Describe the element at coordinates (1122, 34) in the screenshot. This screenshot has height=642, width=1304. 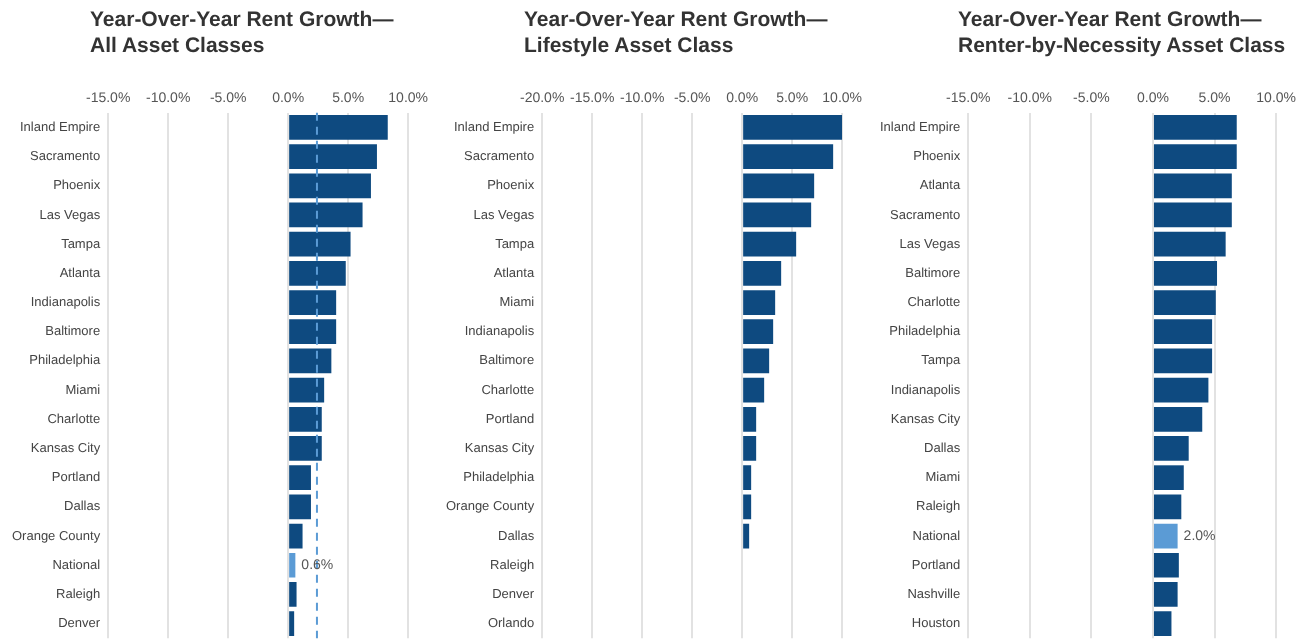
I see `chart-title: Year-Over-Year Rent Growth— Renter-by-Necessity Asset Class` at that location.